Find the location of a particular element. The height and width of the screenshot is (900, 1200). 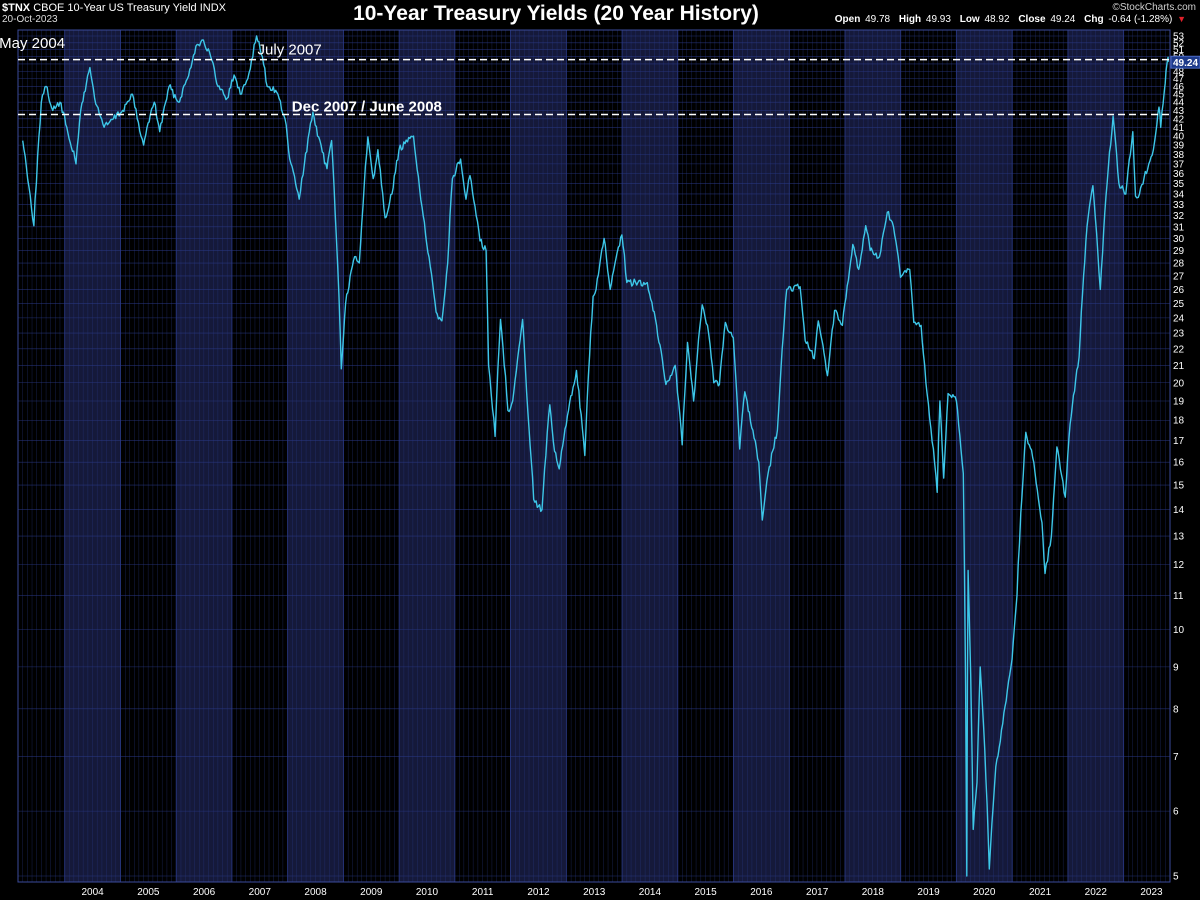

x-tick-label: 2005 is located at coordinates (148, 892).